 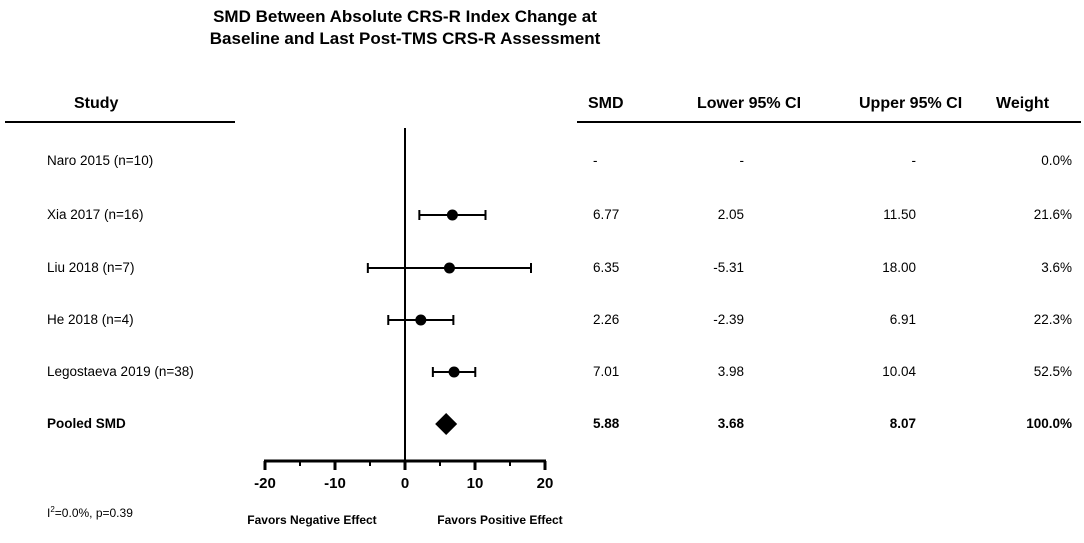 I want to click on header-weight: Weight, so click(x=1023, y=103).